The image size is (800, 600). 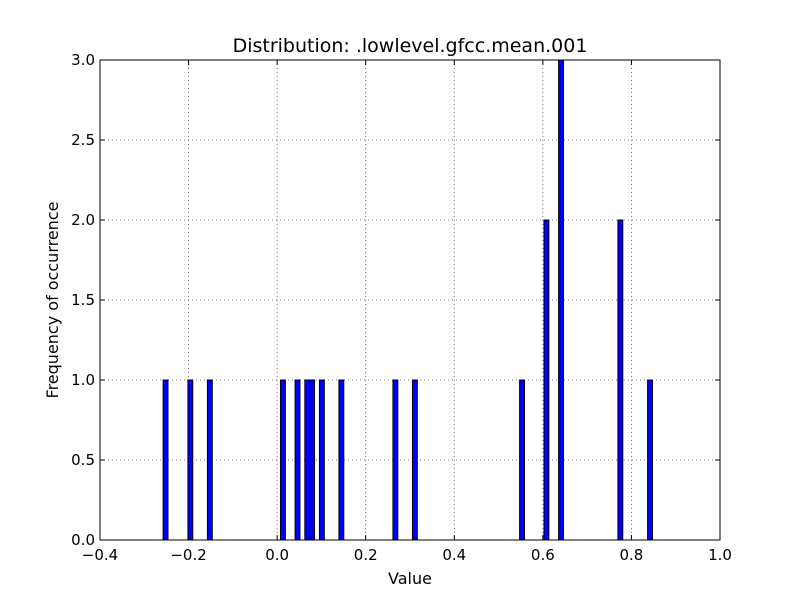 What do you see at coordinates (277, 555) in the screenshot?
I see `x-tick-label: 0.0` at bounding box center [277, 555].